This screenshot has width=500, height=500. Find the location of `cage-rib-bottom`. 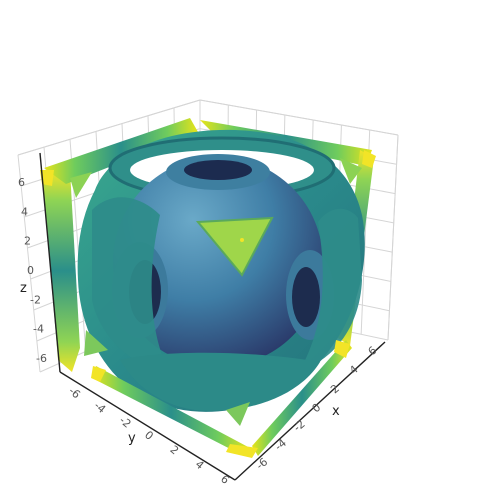

cage-rib-bottom is located at coordinates (220, 381).